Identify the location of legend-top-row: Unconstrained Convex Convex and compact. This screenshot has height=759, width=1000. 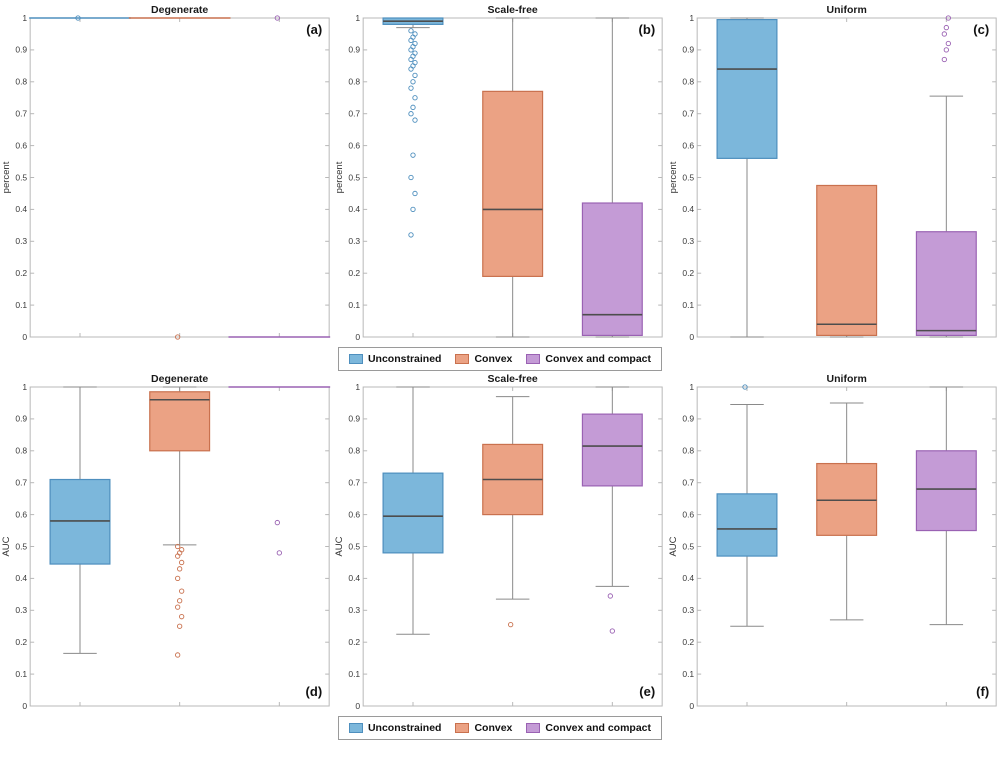
(500, 359).